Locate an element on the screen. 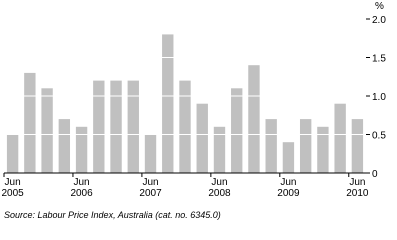 The width and height of the screenshot is (397, 240). y-tick-label: 2.0 is located at coordinates (379, 20).